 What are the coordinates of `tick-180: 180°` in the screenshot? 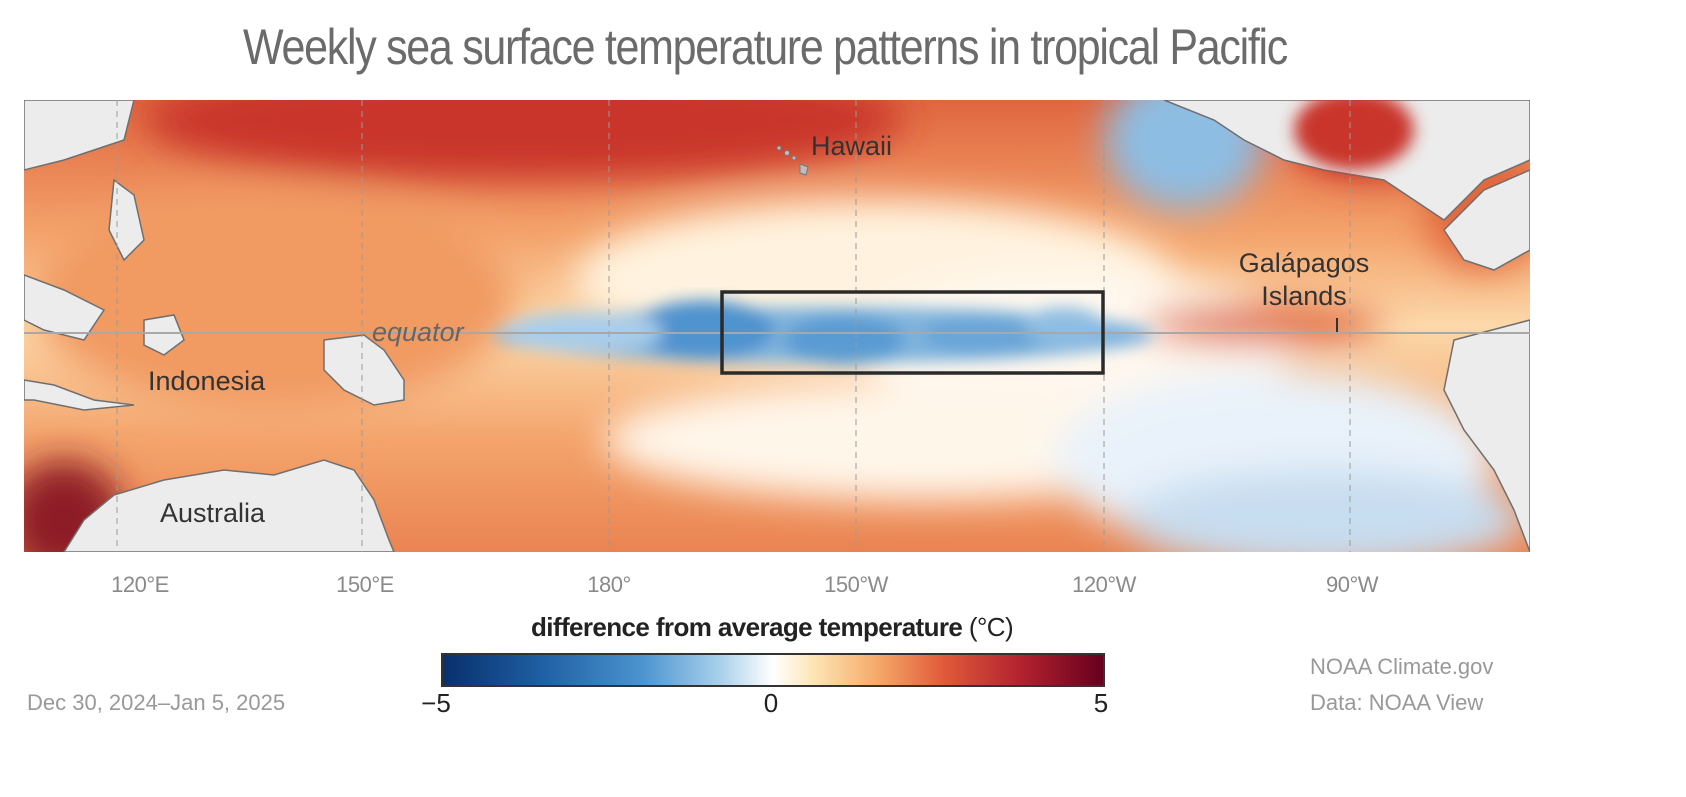 It's located at (609, 584).